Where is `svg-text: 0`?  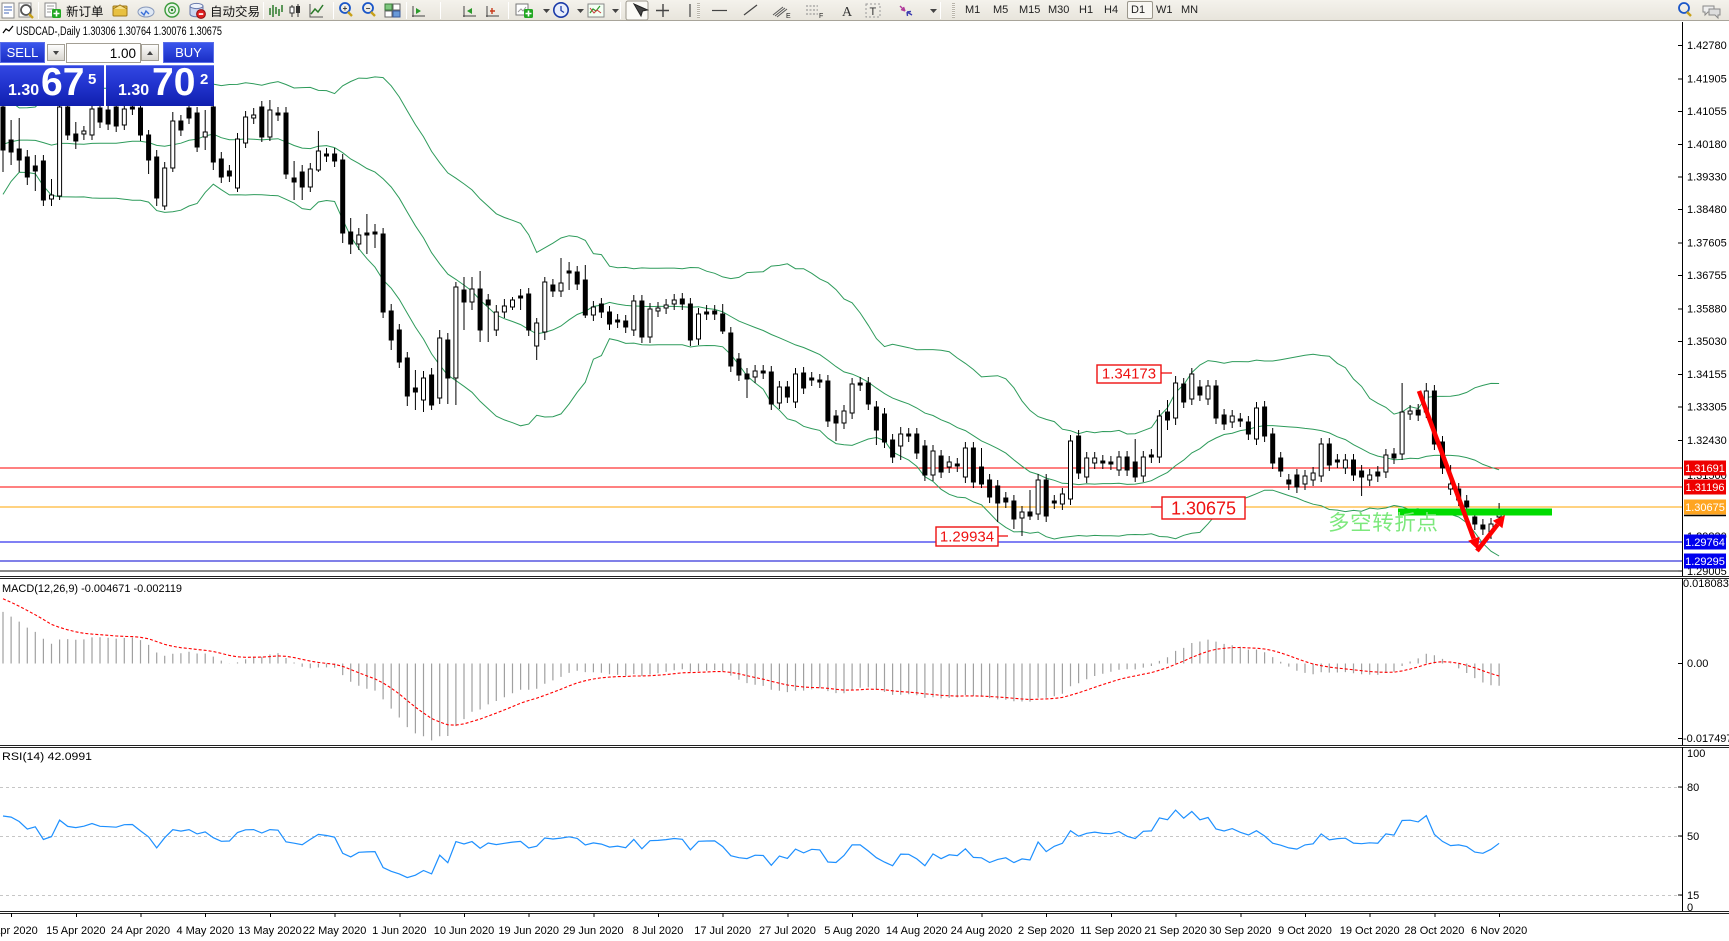
svg-text: 0 is located at coordinates (1690, 908).